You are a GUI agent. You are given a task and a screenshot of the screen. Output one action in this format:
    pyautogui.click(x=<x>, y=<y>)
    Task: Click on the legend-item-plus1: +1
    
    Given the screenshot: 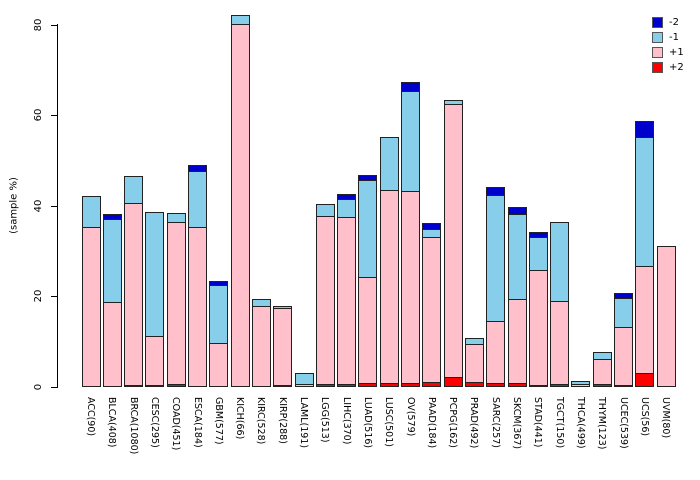 What is the action you would take?
    pyautogui.click(x=668, y=52)
    